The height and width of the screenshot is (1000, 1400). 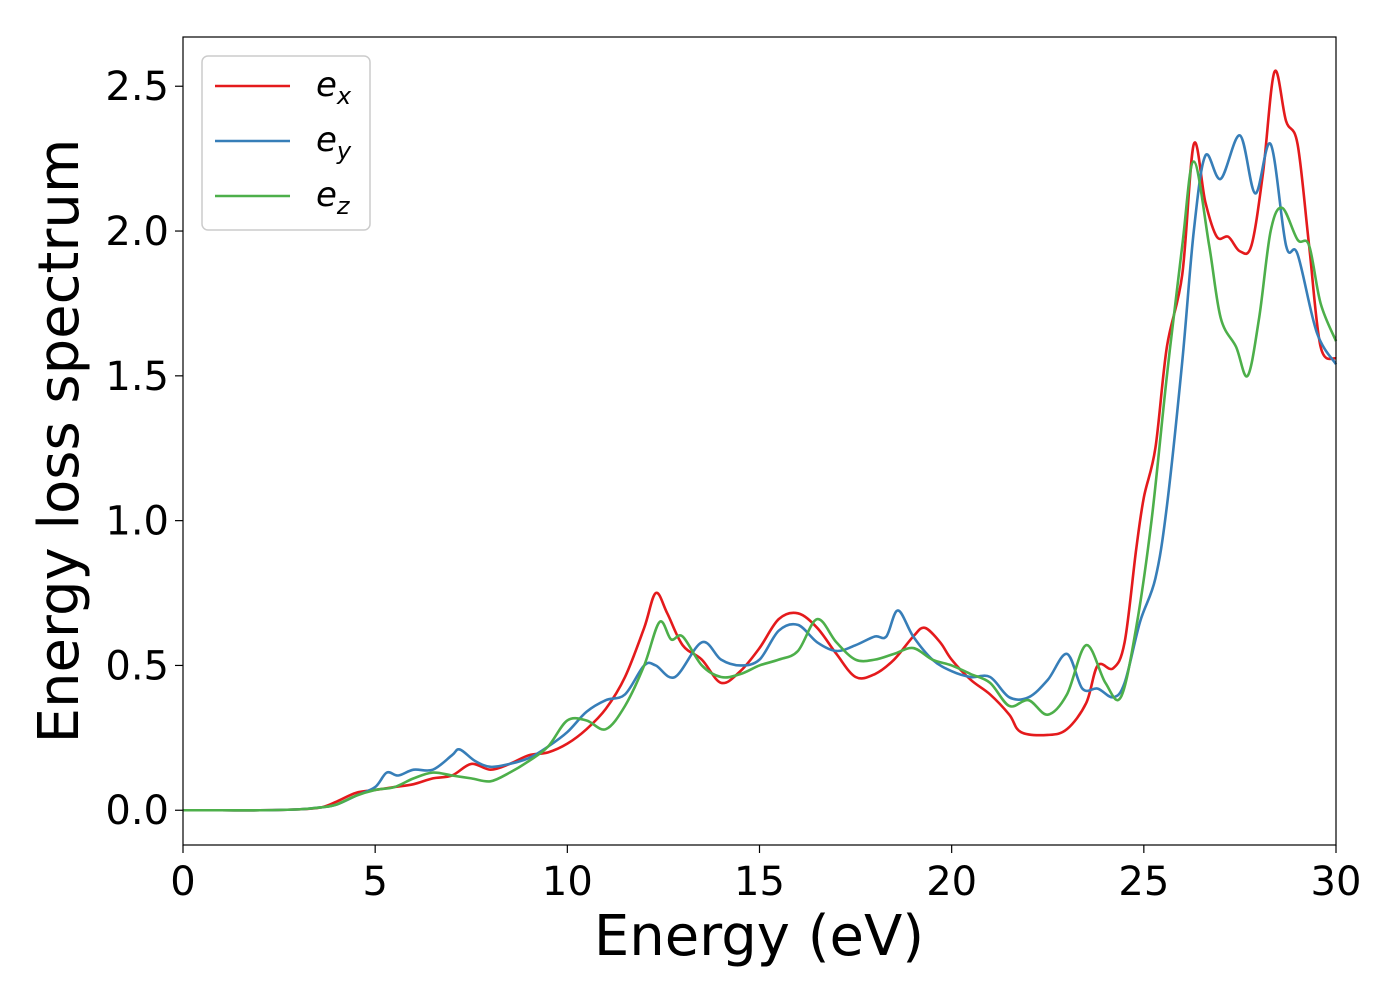 What do you see at coordinates (1336, 882) in the screenshot?
I see `x-tick-label: 30` at bounding box center [1336, 882].